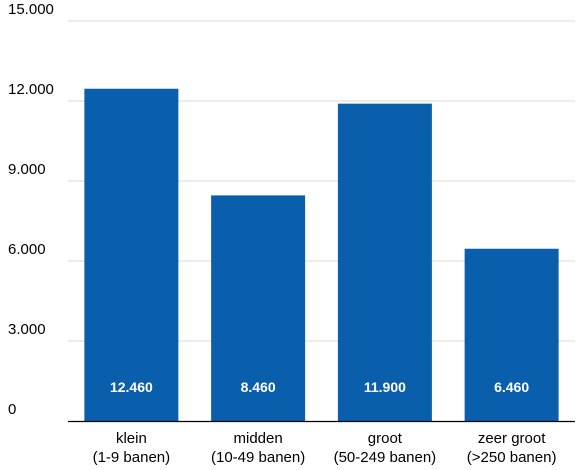  What do you see at coordinates (512, 438) in the screenshot?
I see `x-category-label: zeer groot` at bounding box center [512, 438].